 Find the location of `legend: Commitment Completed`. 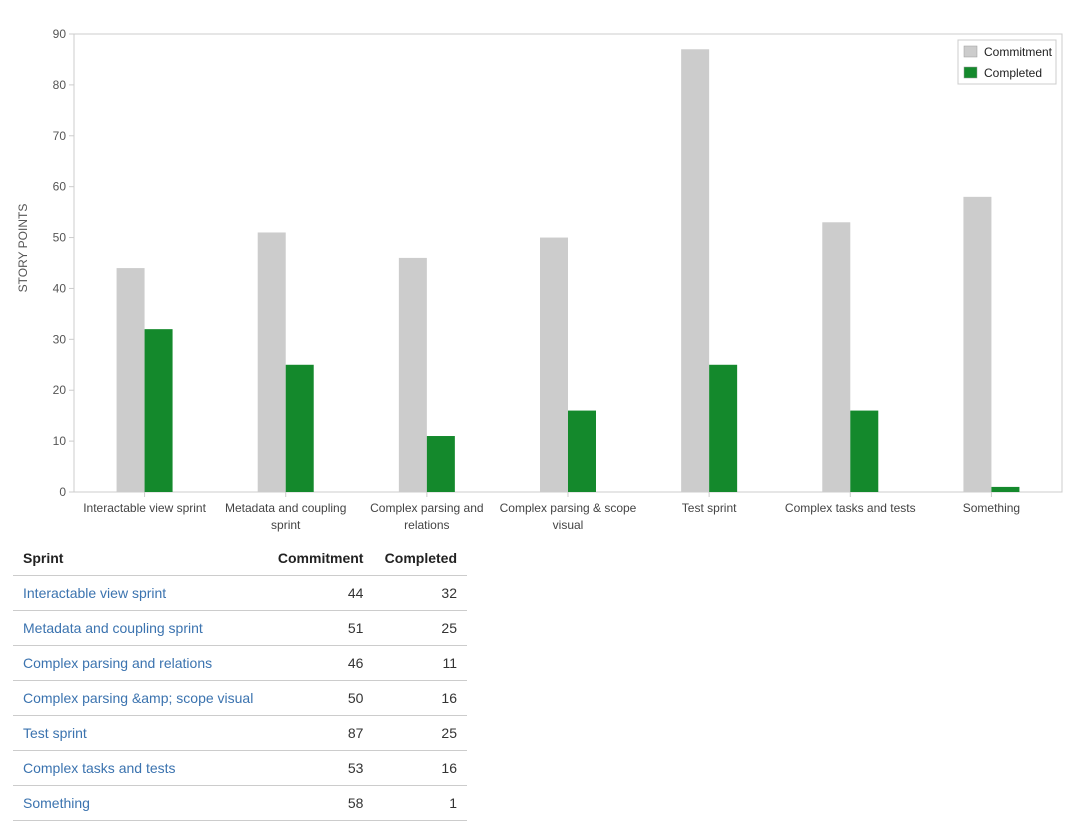

legend: Commitment Completed is located at coordinates (1007, 62).